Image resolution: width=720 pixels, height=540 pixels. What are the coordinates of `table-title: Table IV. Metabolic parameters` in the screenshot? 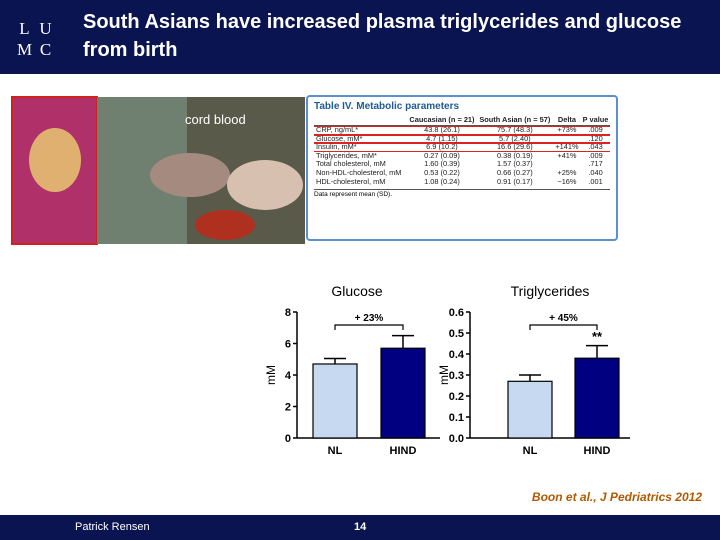 It's located at (387, 106).